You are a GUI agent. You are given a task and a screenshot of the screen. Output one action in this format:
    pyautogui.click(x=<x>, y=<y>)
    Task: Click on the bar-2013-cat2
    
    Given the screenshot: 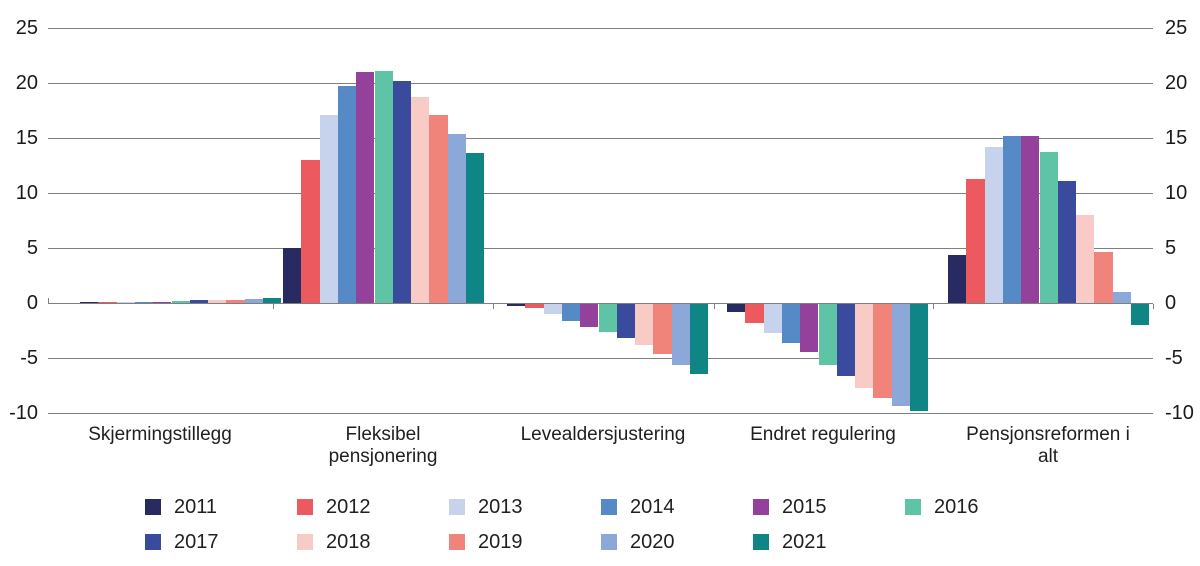 What is the action you would take?
    pyautogui.click(x=552, y=309)
    